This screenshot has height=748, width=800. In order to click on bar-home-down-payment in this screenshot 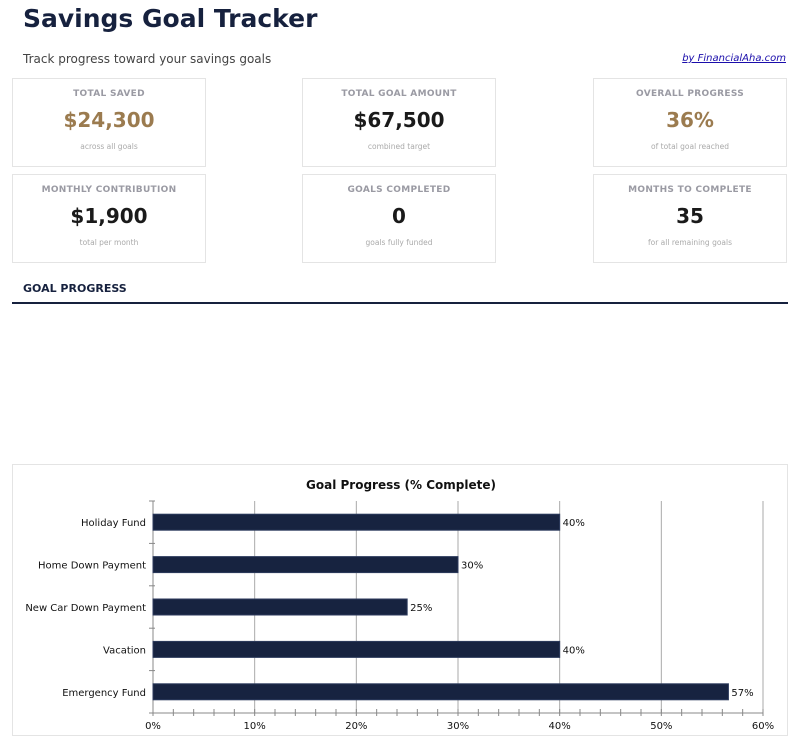, I will do `click(305, 565)`.